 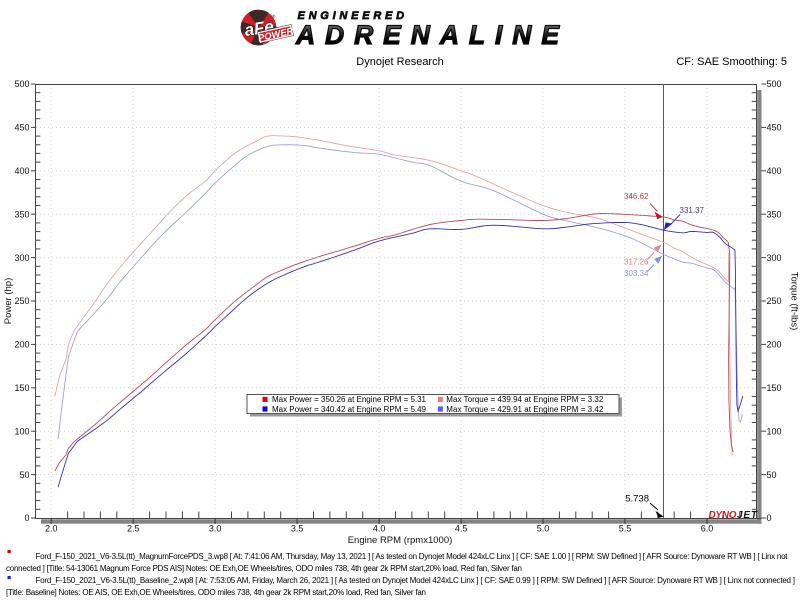 I want to click on svg-text: 5.5, so click(x=625, y=529).